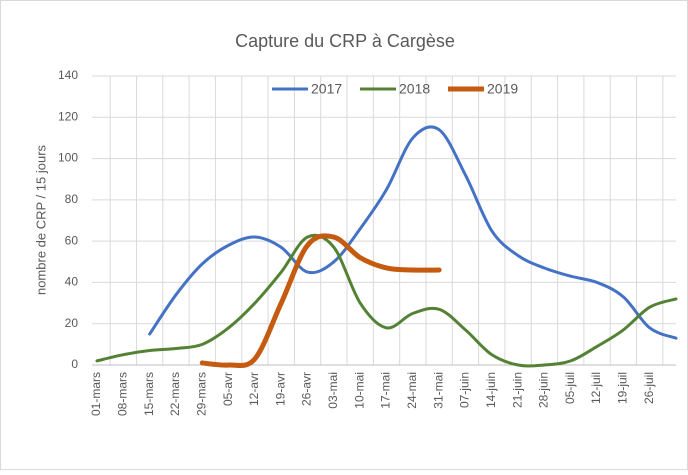 The image size is (688, 475). Describe the element at coordinates (307, 389) in the screenshot. I see `x-tick-label: 26-avr` at that location.